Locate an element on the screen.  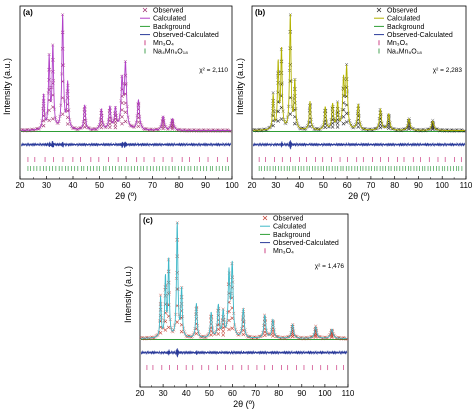
legend-entry: Observed is located at coordinates (168, 10).